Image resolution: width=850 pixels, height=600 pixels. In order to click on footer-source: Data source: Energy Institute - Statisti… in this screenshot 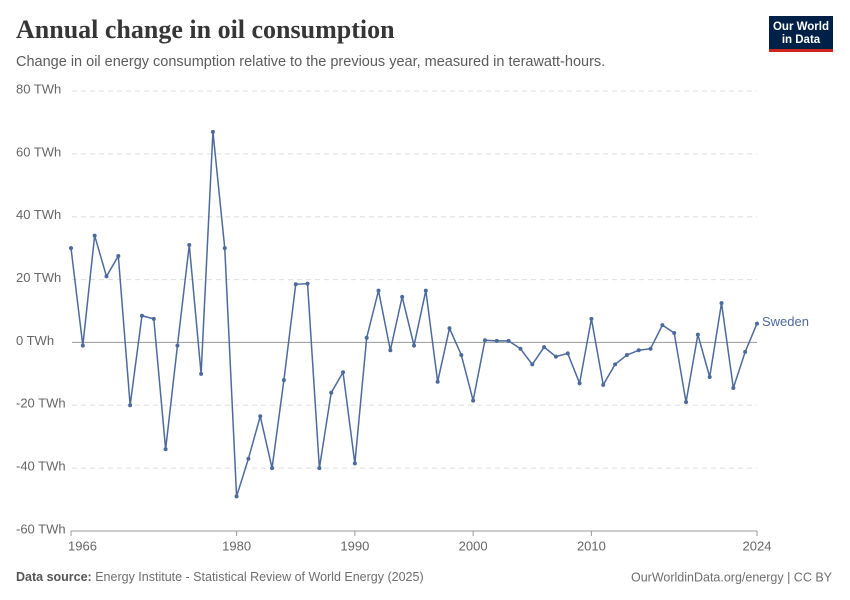, I will do `click(220, 577)`.